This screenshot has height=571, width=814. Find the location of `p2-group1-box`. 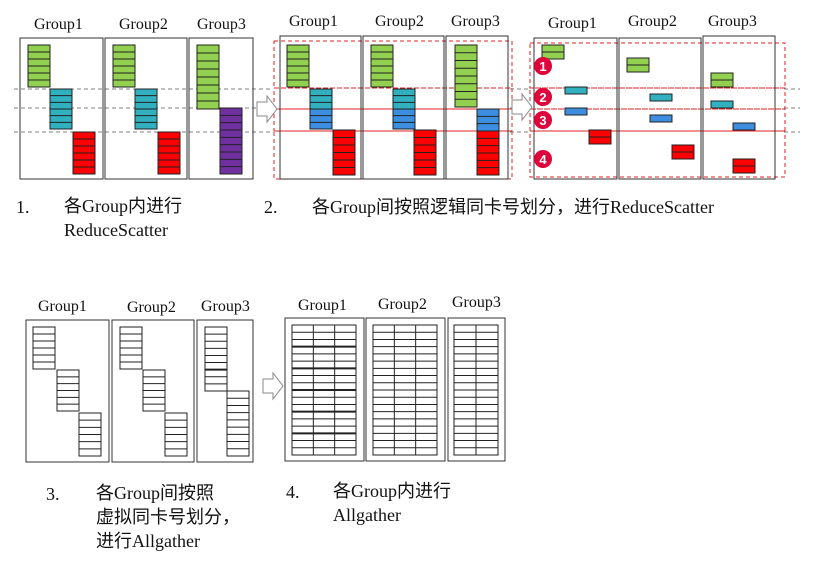

p2-group1-box is located at coordinates (320, 107).